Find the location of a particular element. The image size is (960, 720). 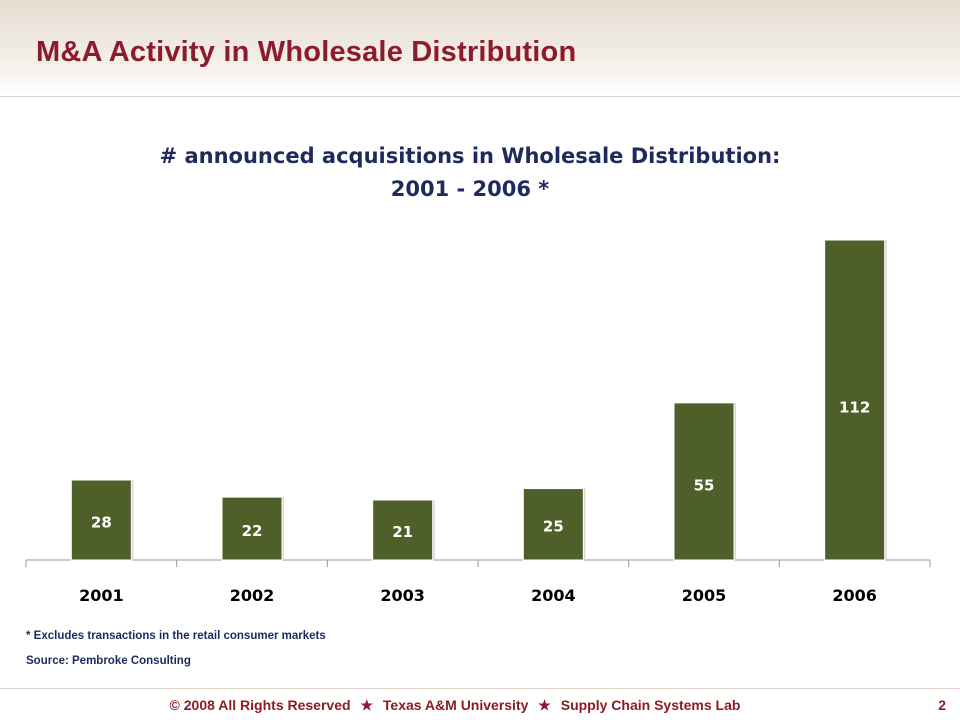

bar-2001 is located at coordinates (101, 520).